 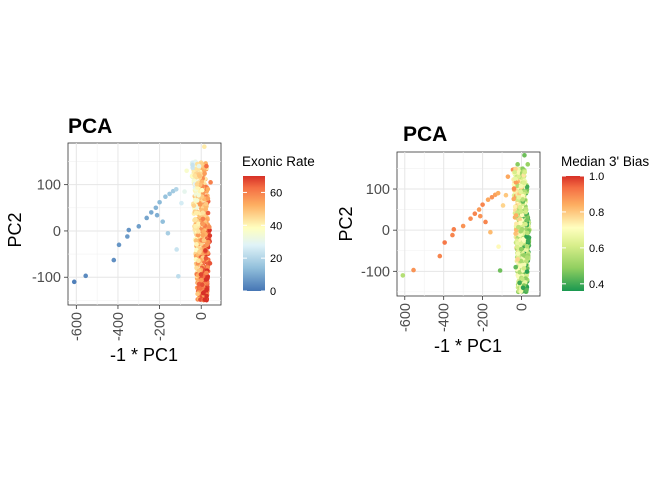 I want to click on chart-1-y-ticks: -100 0 100, so click(x=50, y=232).